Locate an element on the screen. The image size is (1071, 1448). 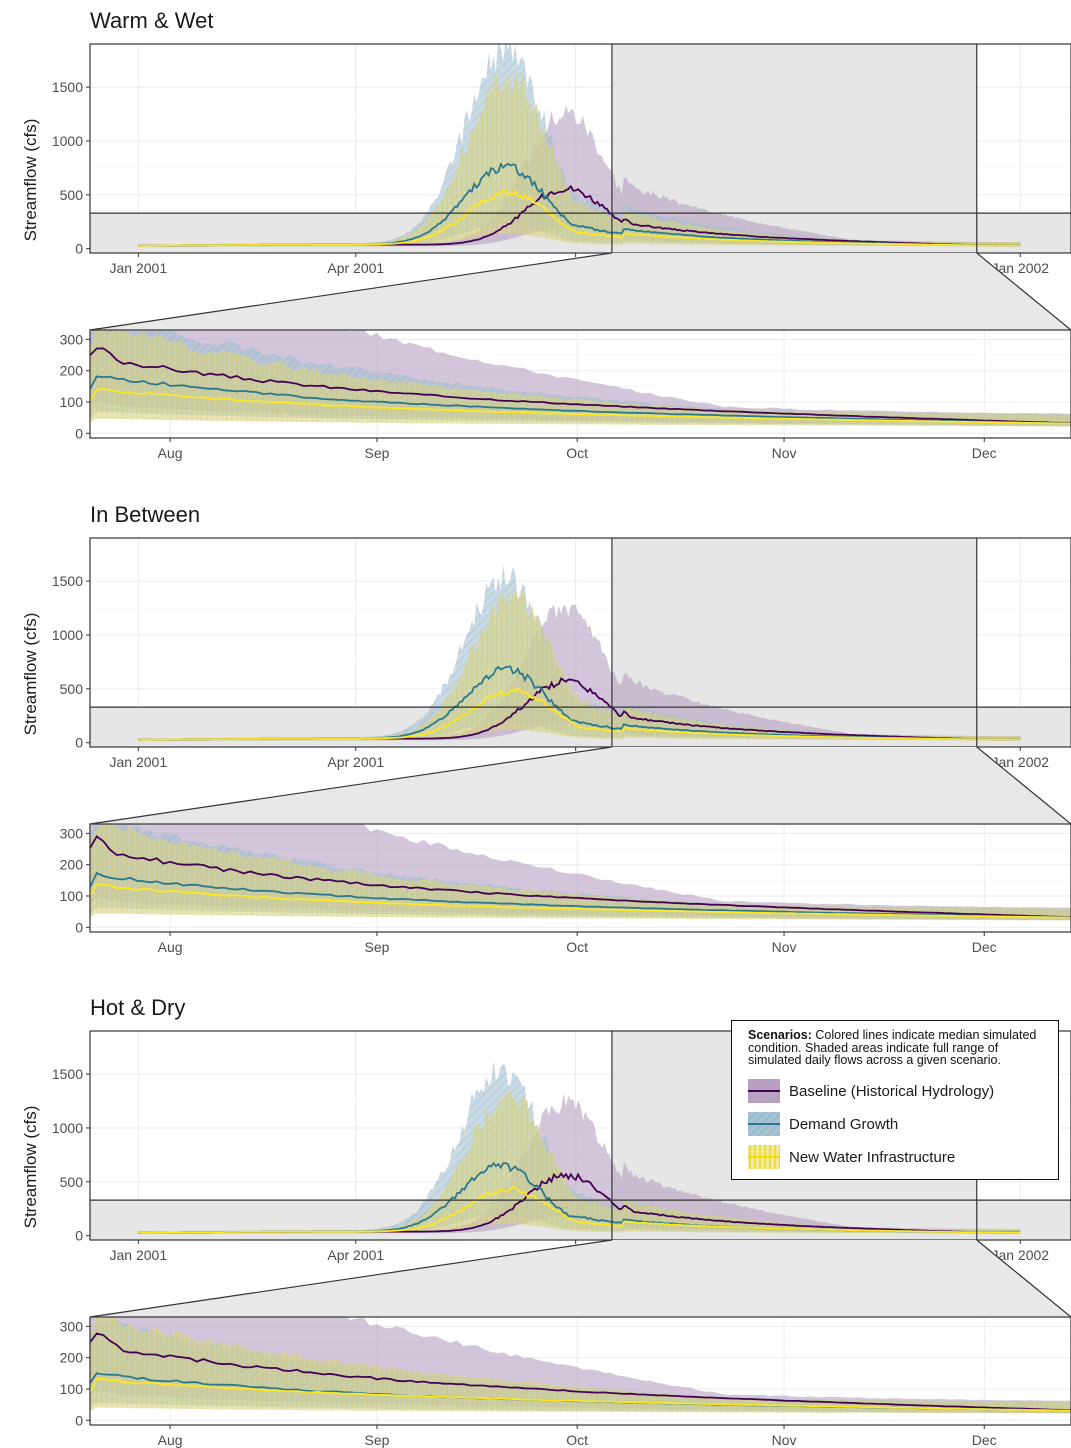
legend-swatch-demand-icon is located at coordinates (764, 1123).